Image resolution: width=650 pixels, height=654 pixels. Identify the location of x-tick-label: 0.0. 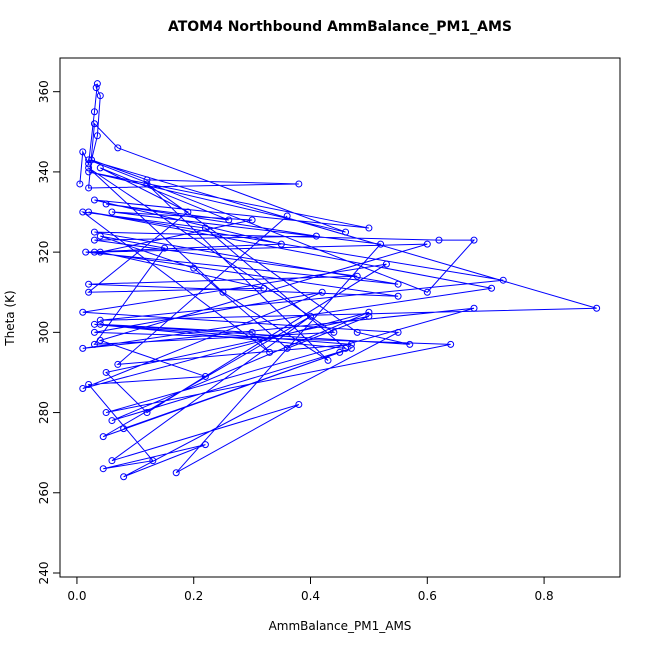
(76, 596).